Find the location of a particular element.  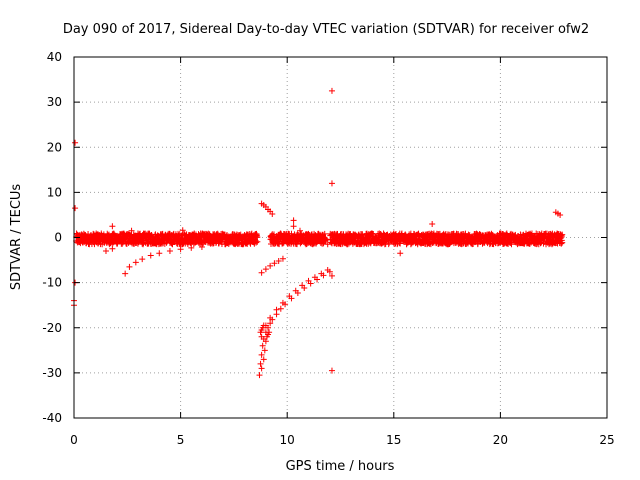

x-tick-label: 5 is located at coordinates (181, 440).